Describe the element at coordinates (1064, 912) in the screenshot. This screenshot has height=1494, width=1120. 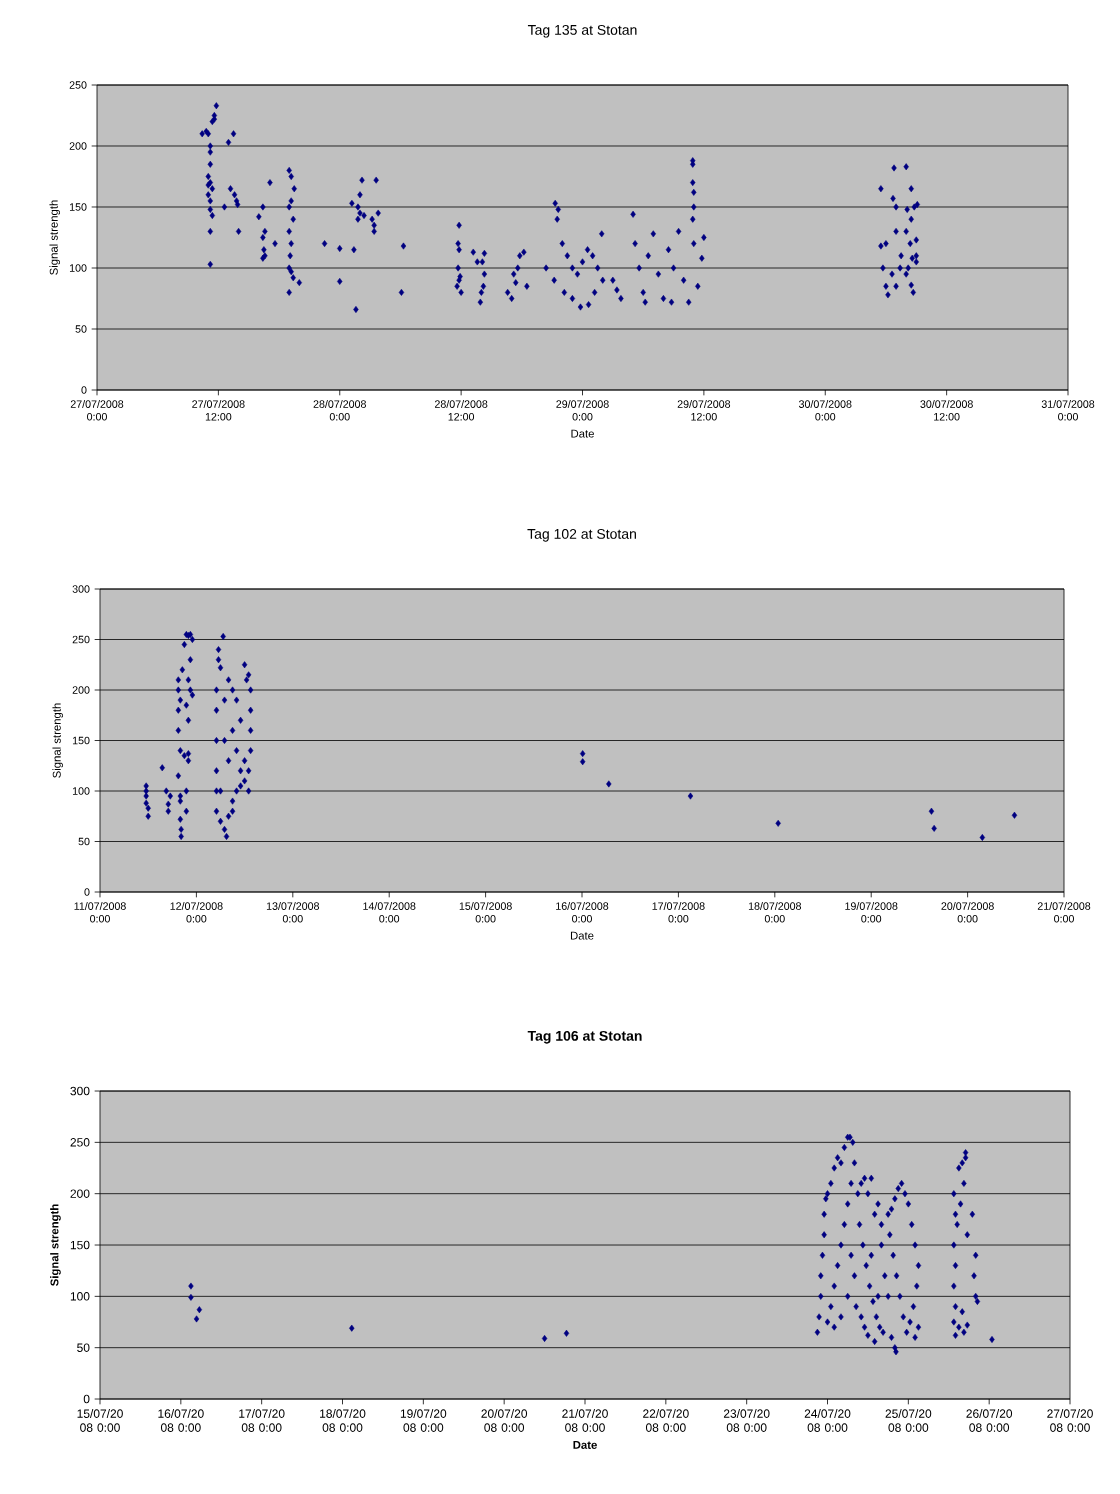
I see `x-tick-label: 21/07/2008 0:00` at that location.